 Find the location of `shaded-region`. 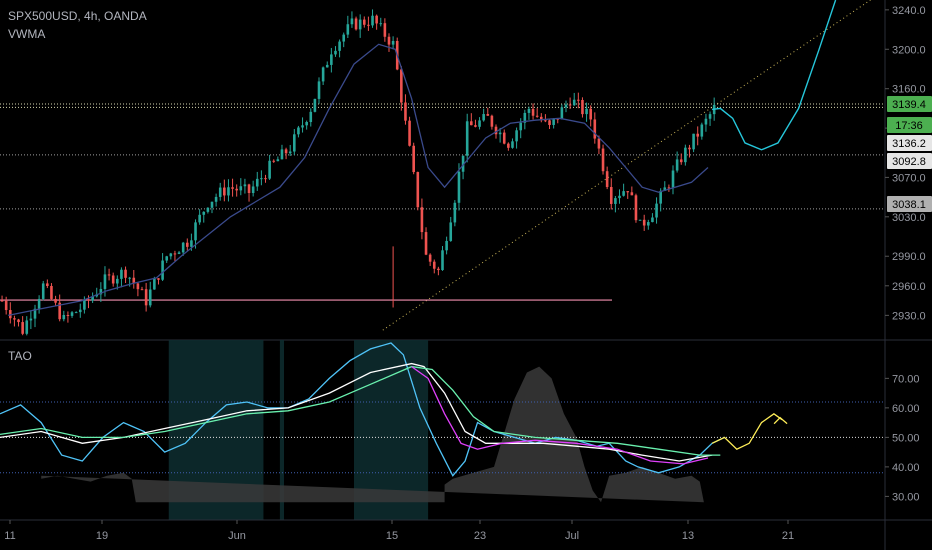

shaded-region is located at coordinates (282, 430).